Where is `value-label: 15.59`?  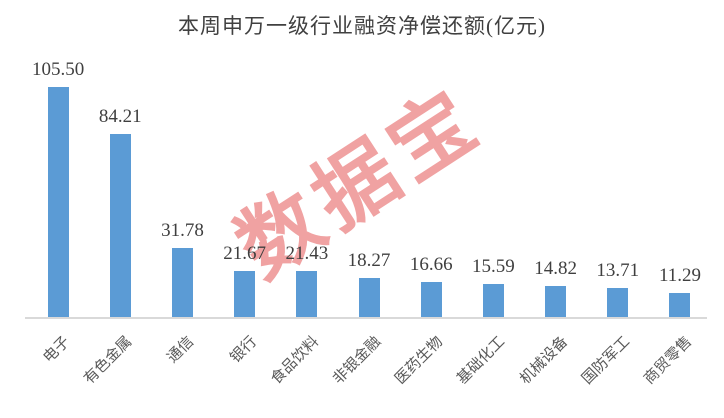
value-label: 15.59 is located at coordinates (493, 266).